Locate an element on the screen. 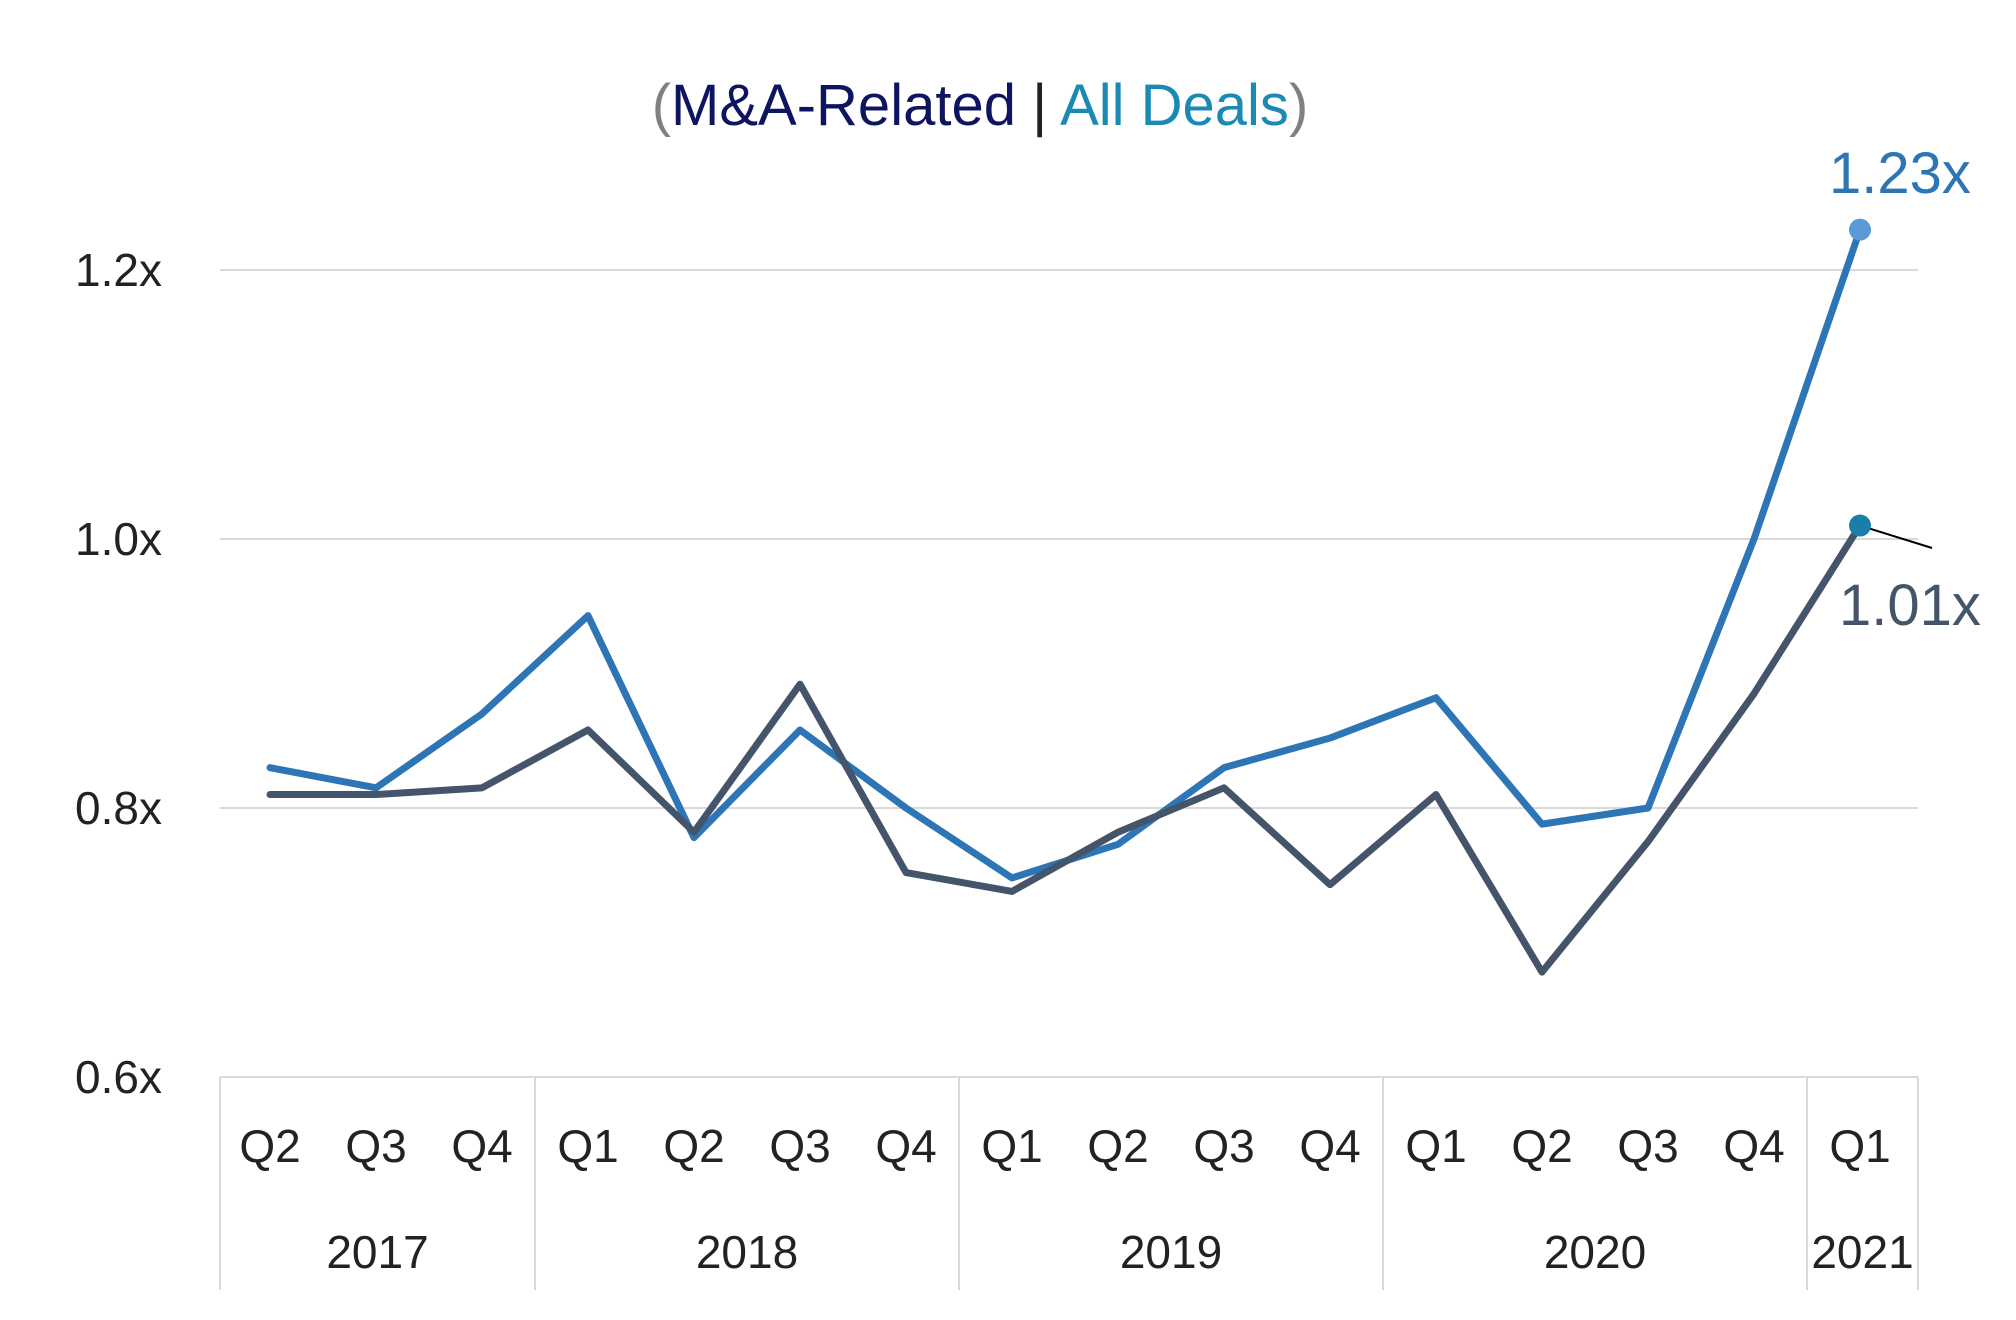  title-all-deals: All Deals is located at coordinates (1174, 105).